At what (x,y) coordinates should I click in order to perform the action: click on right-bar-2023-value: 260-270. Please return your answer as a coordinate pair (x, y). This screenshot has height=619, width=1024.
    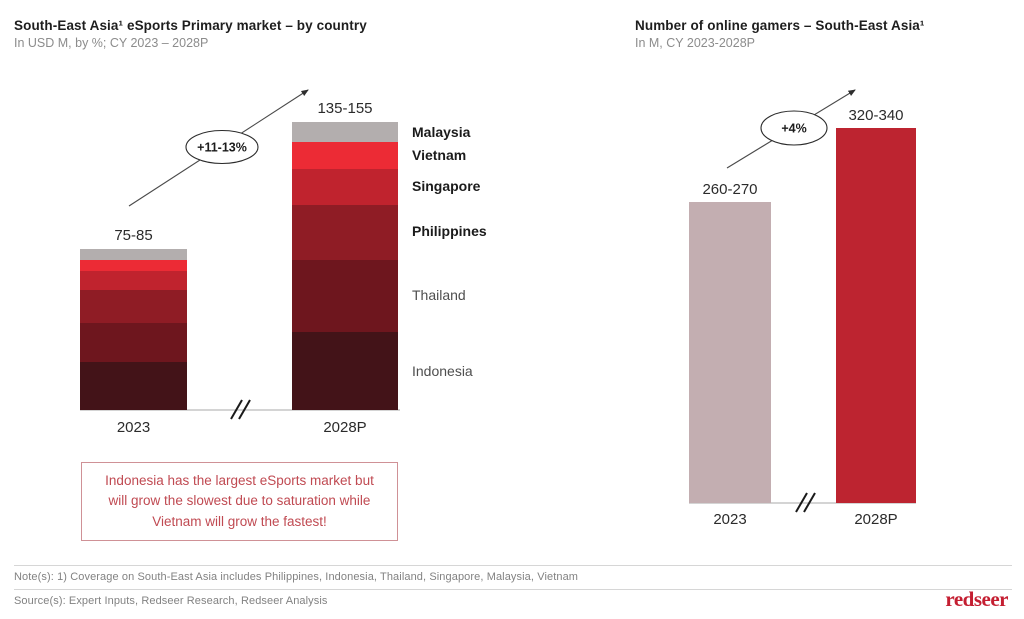
    Looking at the image, I should click on (730, 189).